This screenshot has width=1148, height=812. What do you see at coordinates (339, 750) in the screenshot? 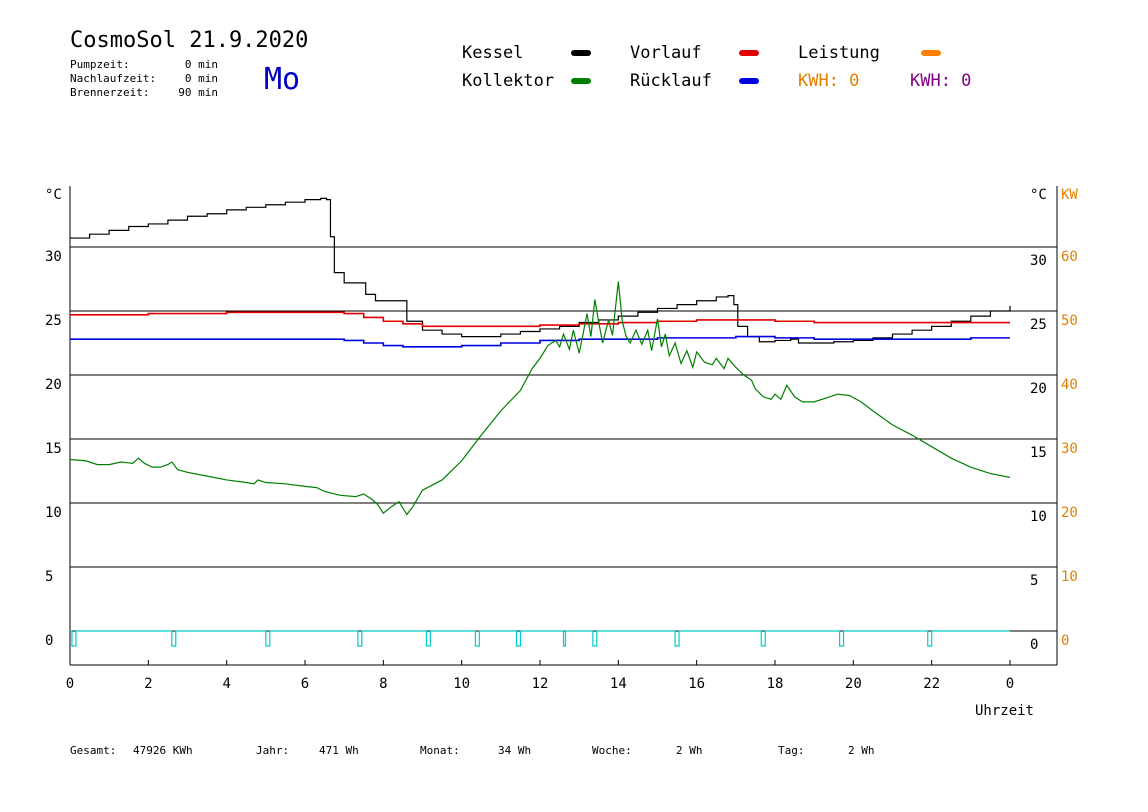
I see `footer-jahr-value: 471 Wh` at bounding box center [339, 750].